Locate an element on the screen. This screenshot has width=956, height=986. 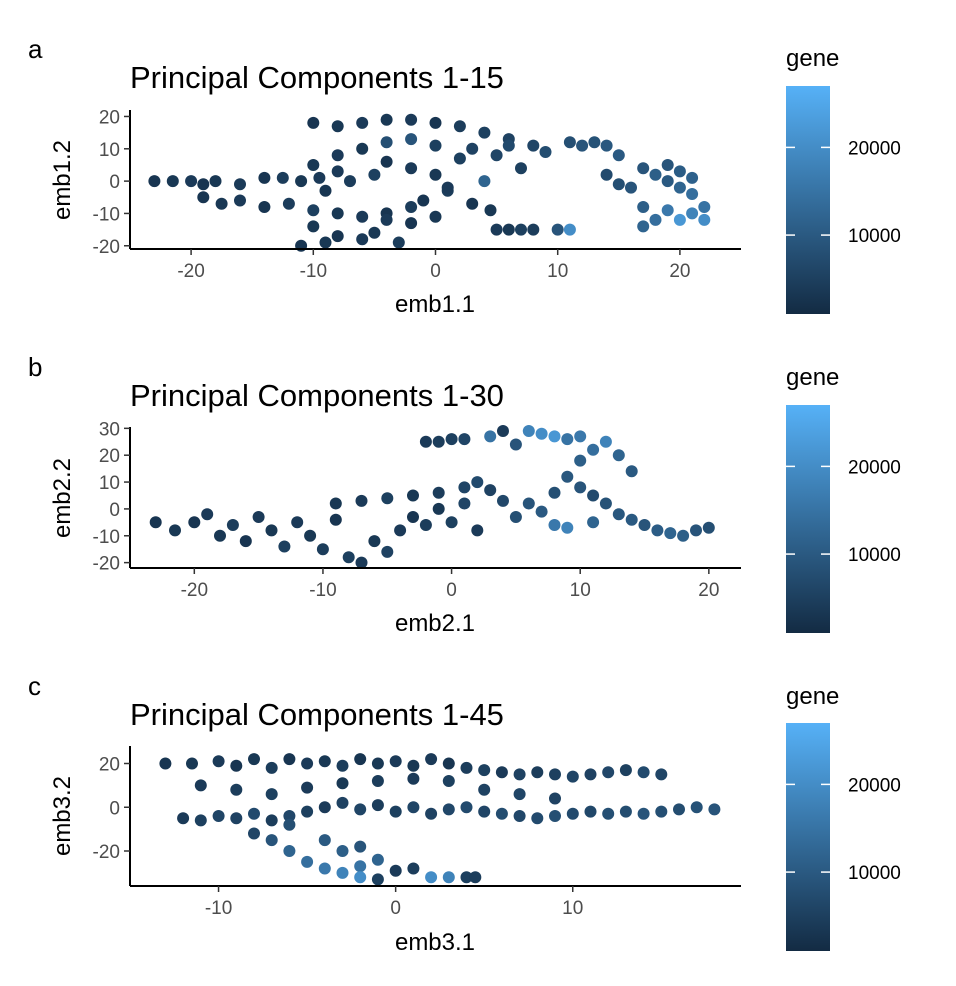
y-tick-label: 0 is located at coordinates (114, 510).